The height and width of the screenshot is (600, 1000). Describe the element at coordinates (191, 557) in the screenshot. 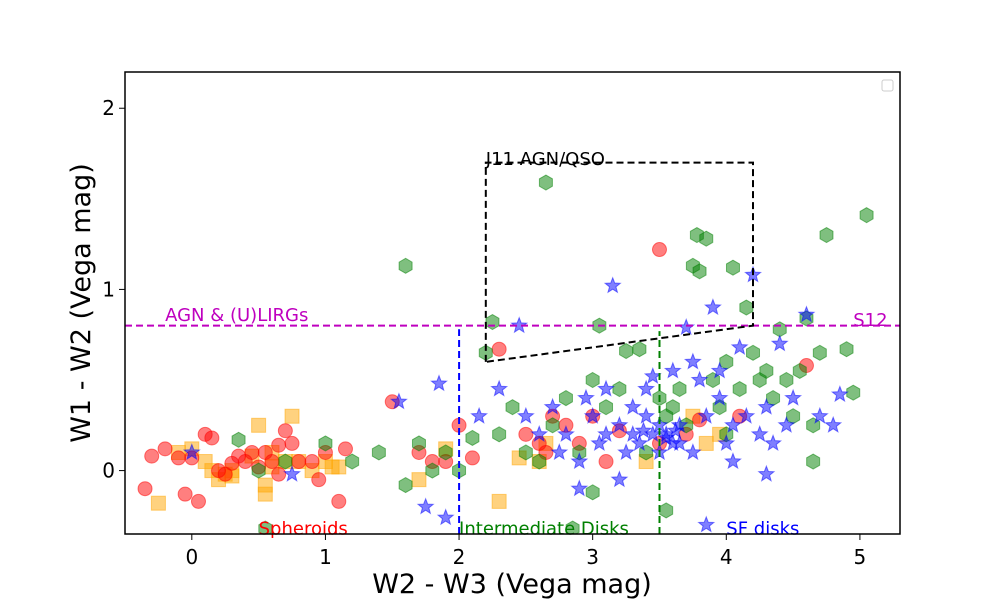

I see `x-tick-label: 0` at that location.